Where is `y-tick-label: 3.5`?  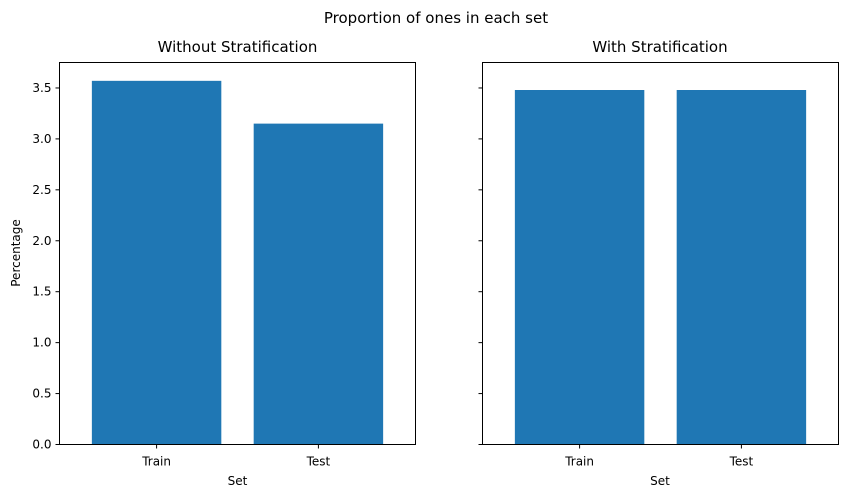 y-tick-label: 3.5 is located at coordinates (41, 88).